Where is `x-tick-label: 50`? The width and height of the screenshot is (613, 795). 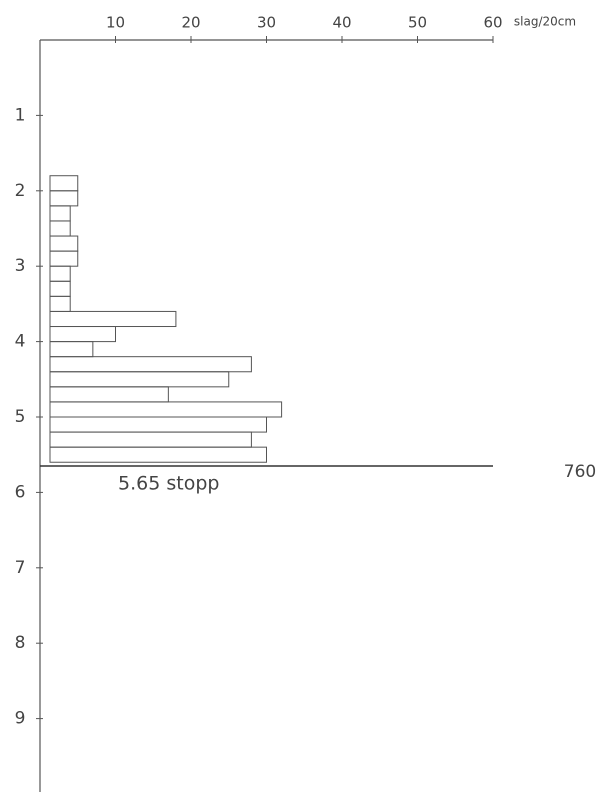
x-tick-label: 50 is located at coordinates (417, 23).